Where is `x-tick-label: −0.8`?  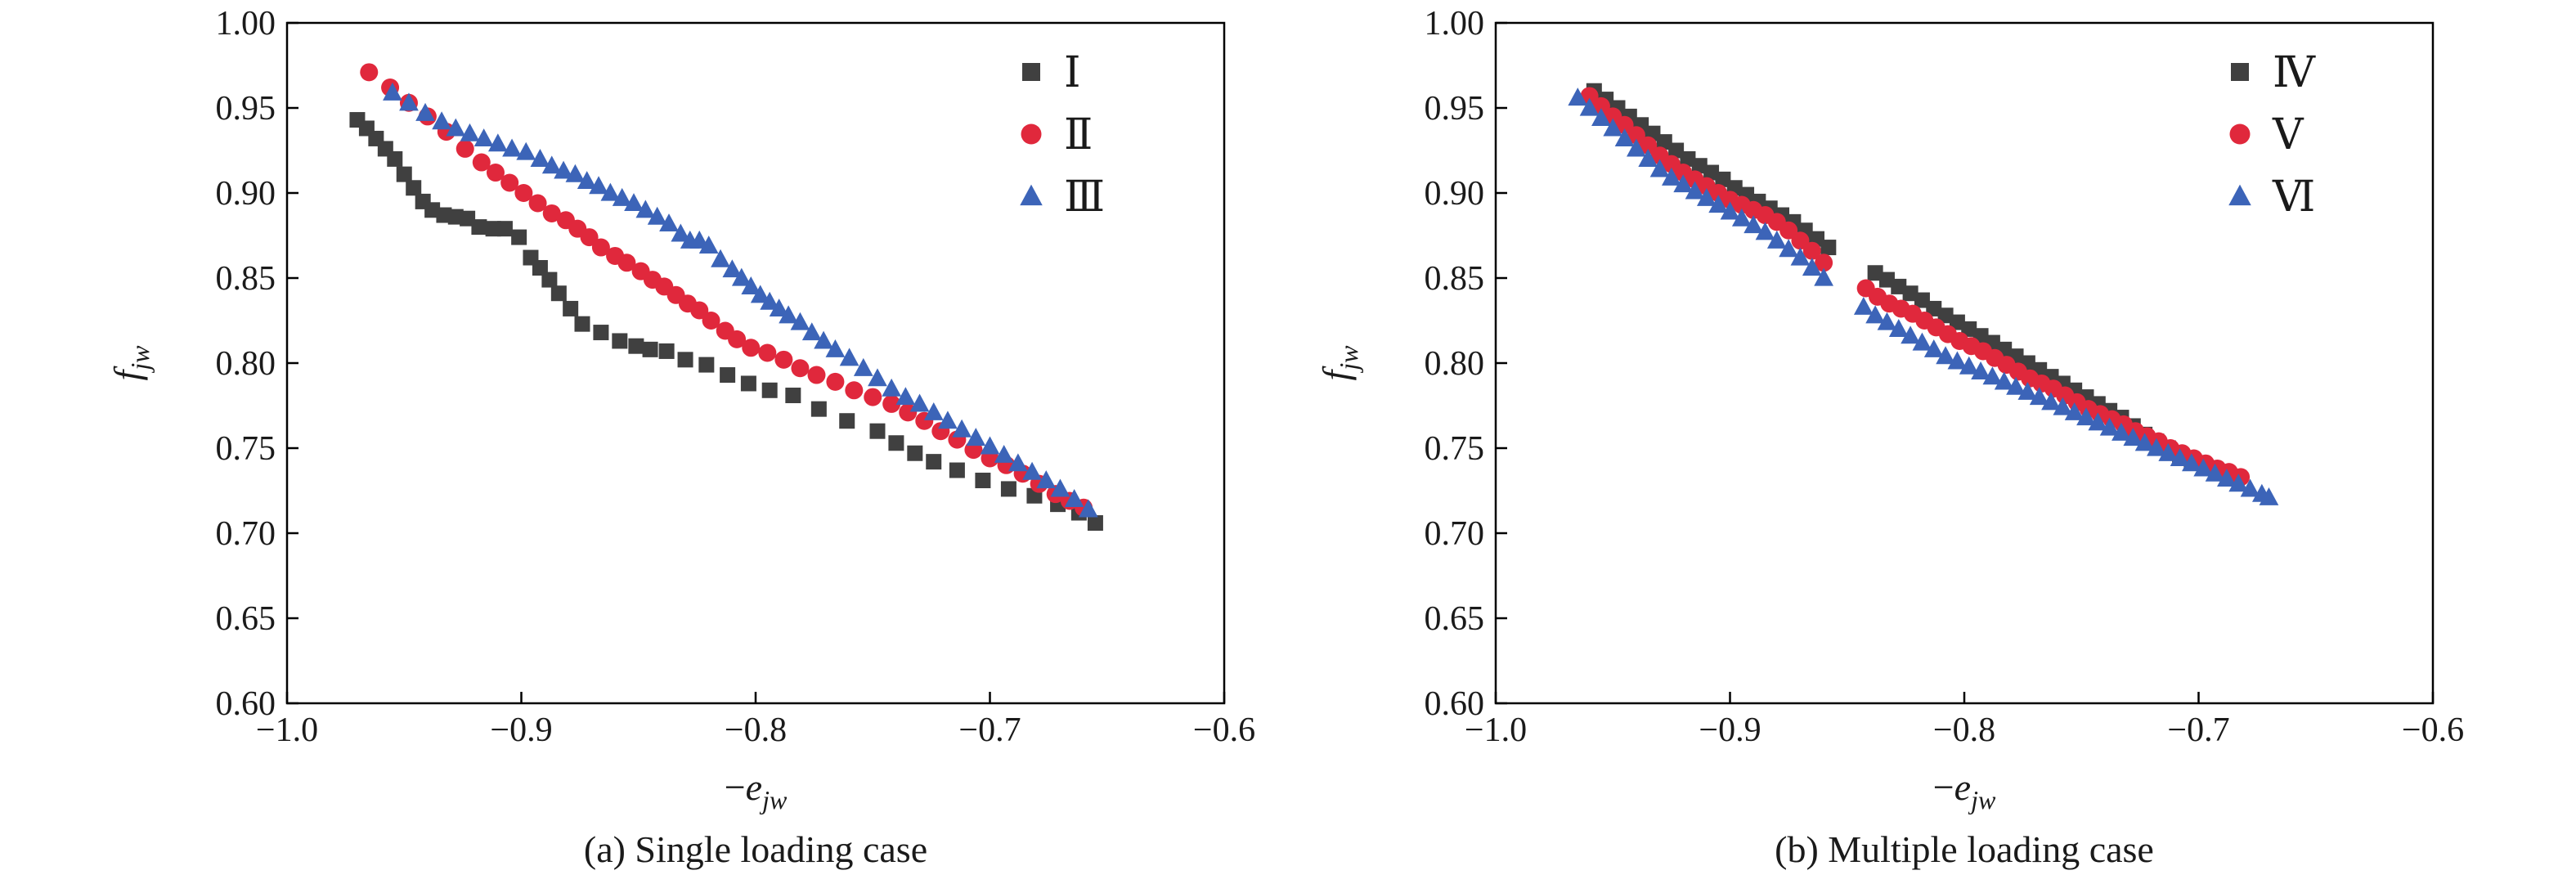 x-tick-label: −0.8 is located at coordinates (1964, 730).